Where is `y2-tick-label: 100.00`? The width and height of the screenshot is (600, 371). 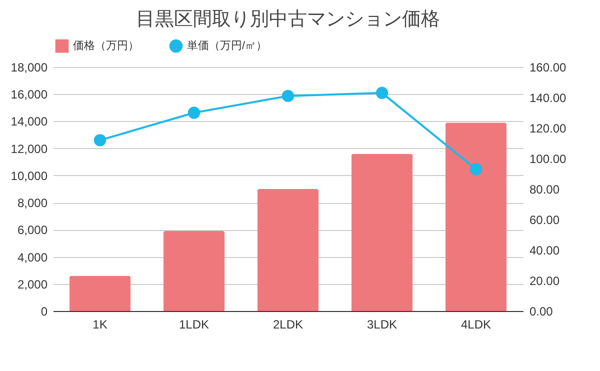 y2-tick-label: 100.00 is located at coordinates (548, 159).